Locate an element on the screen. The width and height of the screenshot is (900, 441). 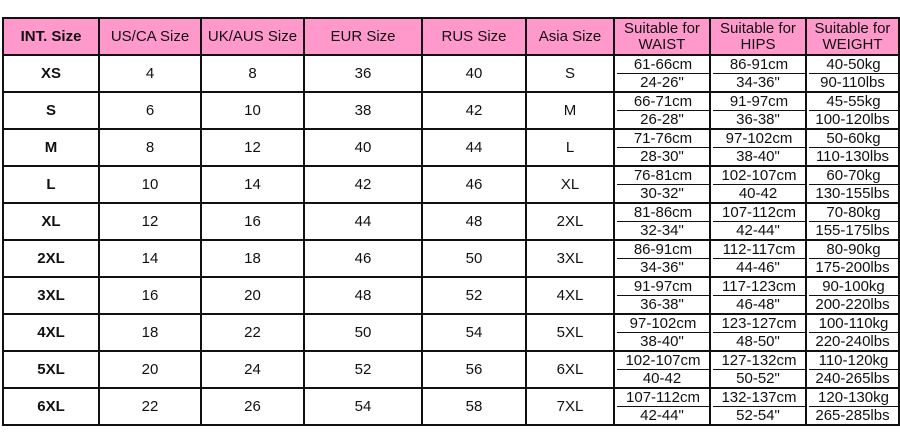
cell-weight: 110-120kg 240-265lbs is located at coordinates (852, 369).